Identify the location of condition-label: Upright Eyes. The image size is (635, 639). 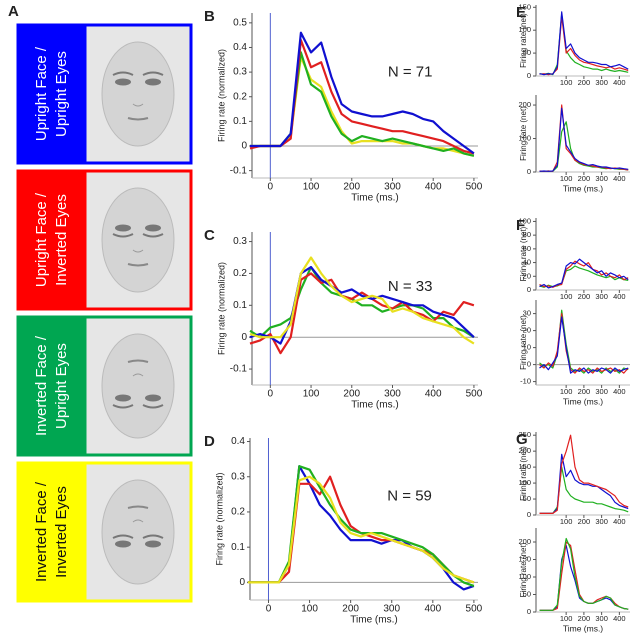
(61, 386).